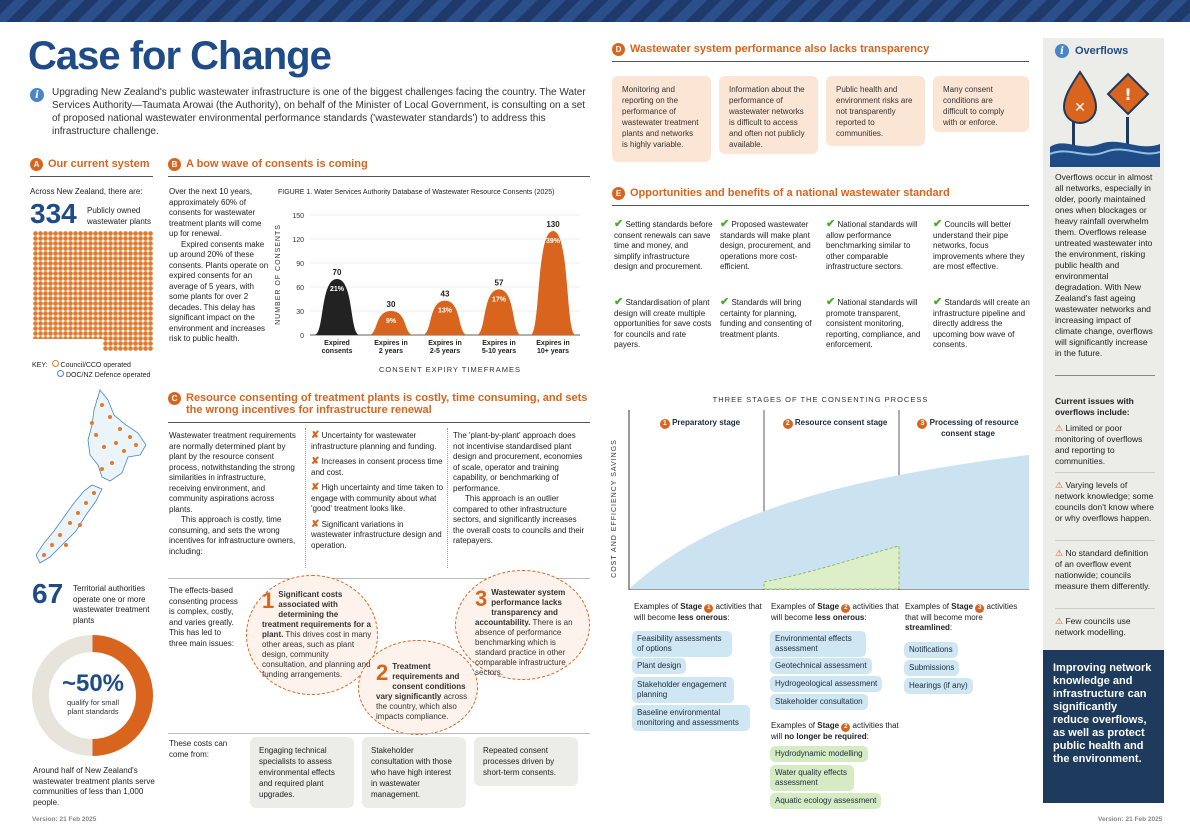 Image resolution: width=1190 pixels, height=840 pixels. Describe the element at coordinates (108, 375) in the screenshot. I see `key-doc: DOC/NZ Defence operated` at that location.